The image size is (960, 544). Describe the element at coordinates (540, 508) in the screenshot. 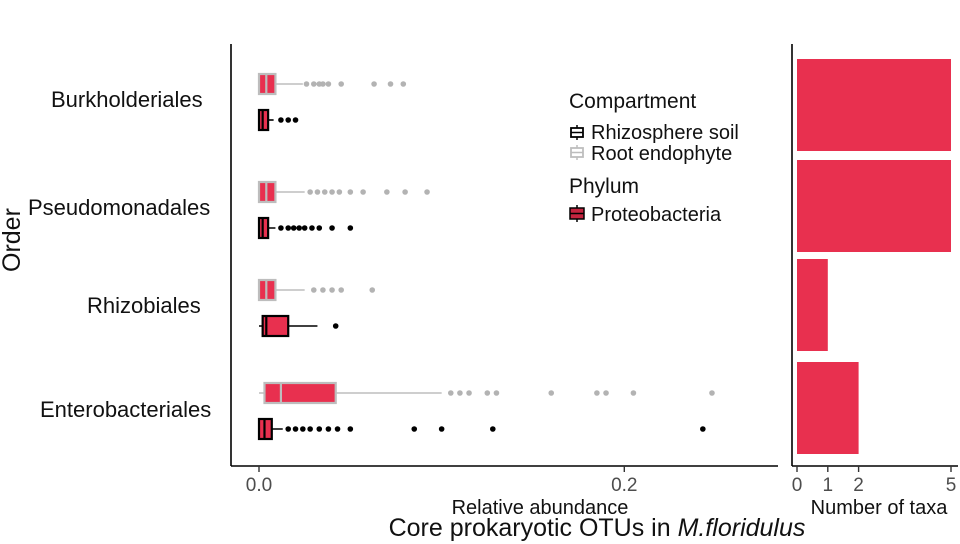

I see `x-axis-title-boxplot: Relative abundance` at that location.